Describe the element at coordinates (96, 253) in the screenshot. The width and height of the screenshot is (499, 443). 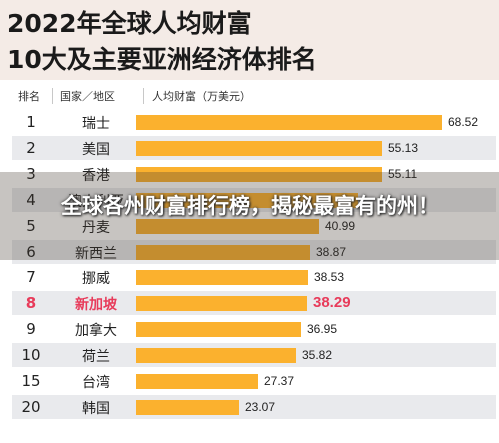
I see `country-label: 新西兰` at that location.